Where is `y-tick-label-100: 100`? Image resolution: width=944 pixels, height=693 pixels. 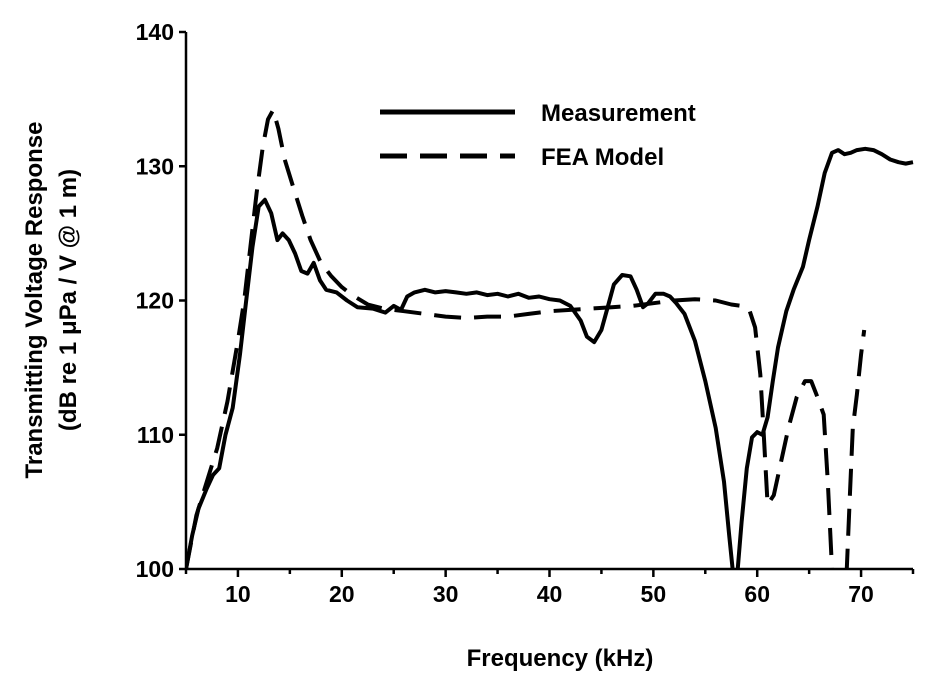 y-tick-label-100: 100 is located at coordinates (155, 569).